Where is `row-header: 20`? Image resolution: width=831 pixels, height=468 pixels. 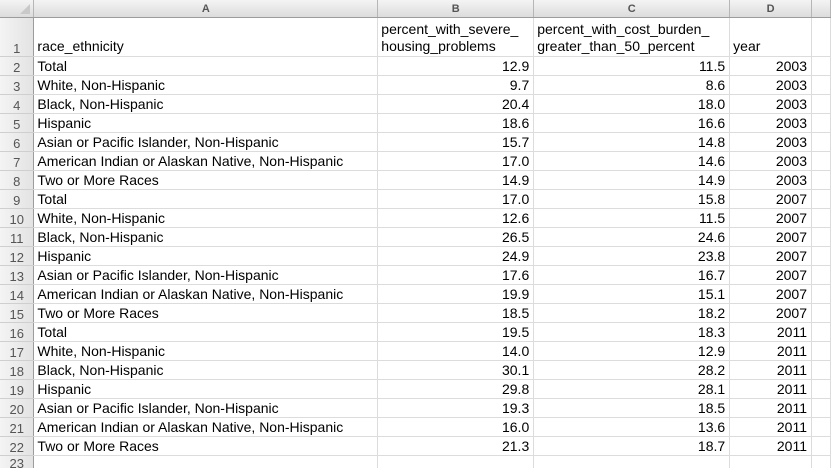 row-header: 20 is located at coordinates (17, 408).